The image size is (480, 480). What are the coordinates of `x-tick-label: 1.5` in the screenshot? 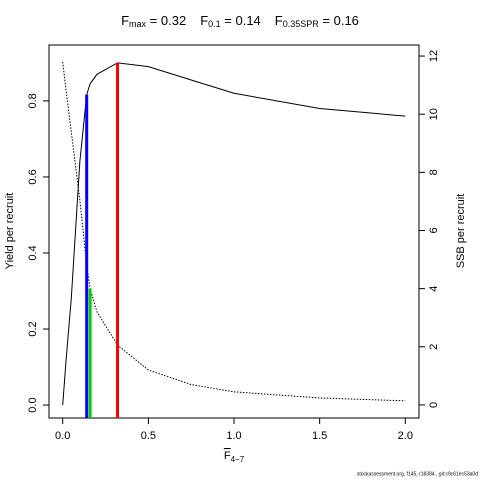 It's located at (319, 436).